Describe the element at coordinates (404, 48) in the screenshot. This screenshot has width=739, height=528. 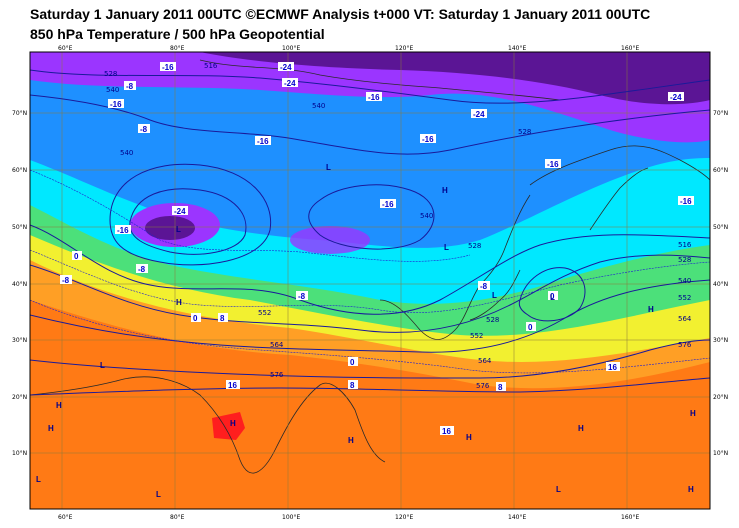
I see `lon-label-top: 120°E` at that location.